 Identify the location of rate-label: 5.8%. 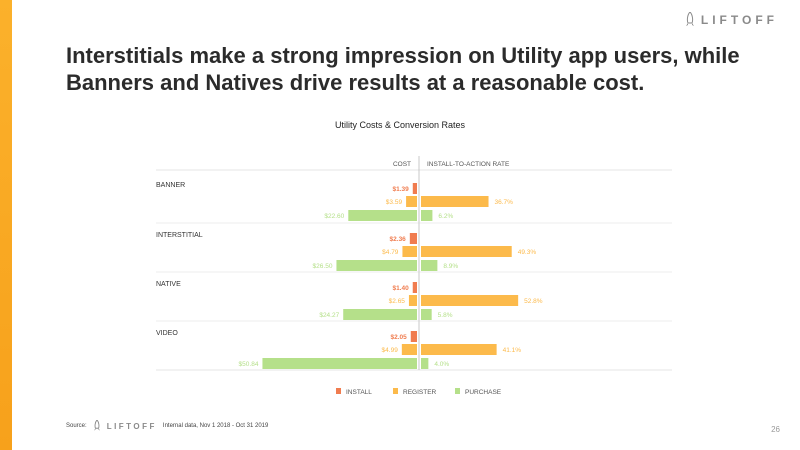
(445, 315).